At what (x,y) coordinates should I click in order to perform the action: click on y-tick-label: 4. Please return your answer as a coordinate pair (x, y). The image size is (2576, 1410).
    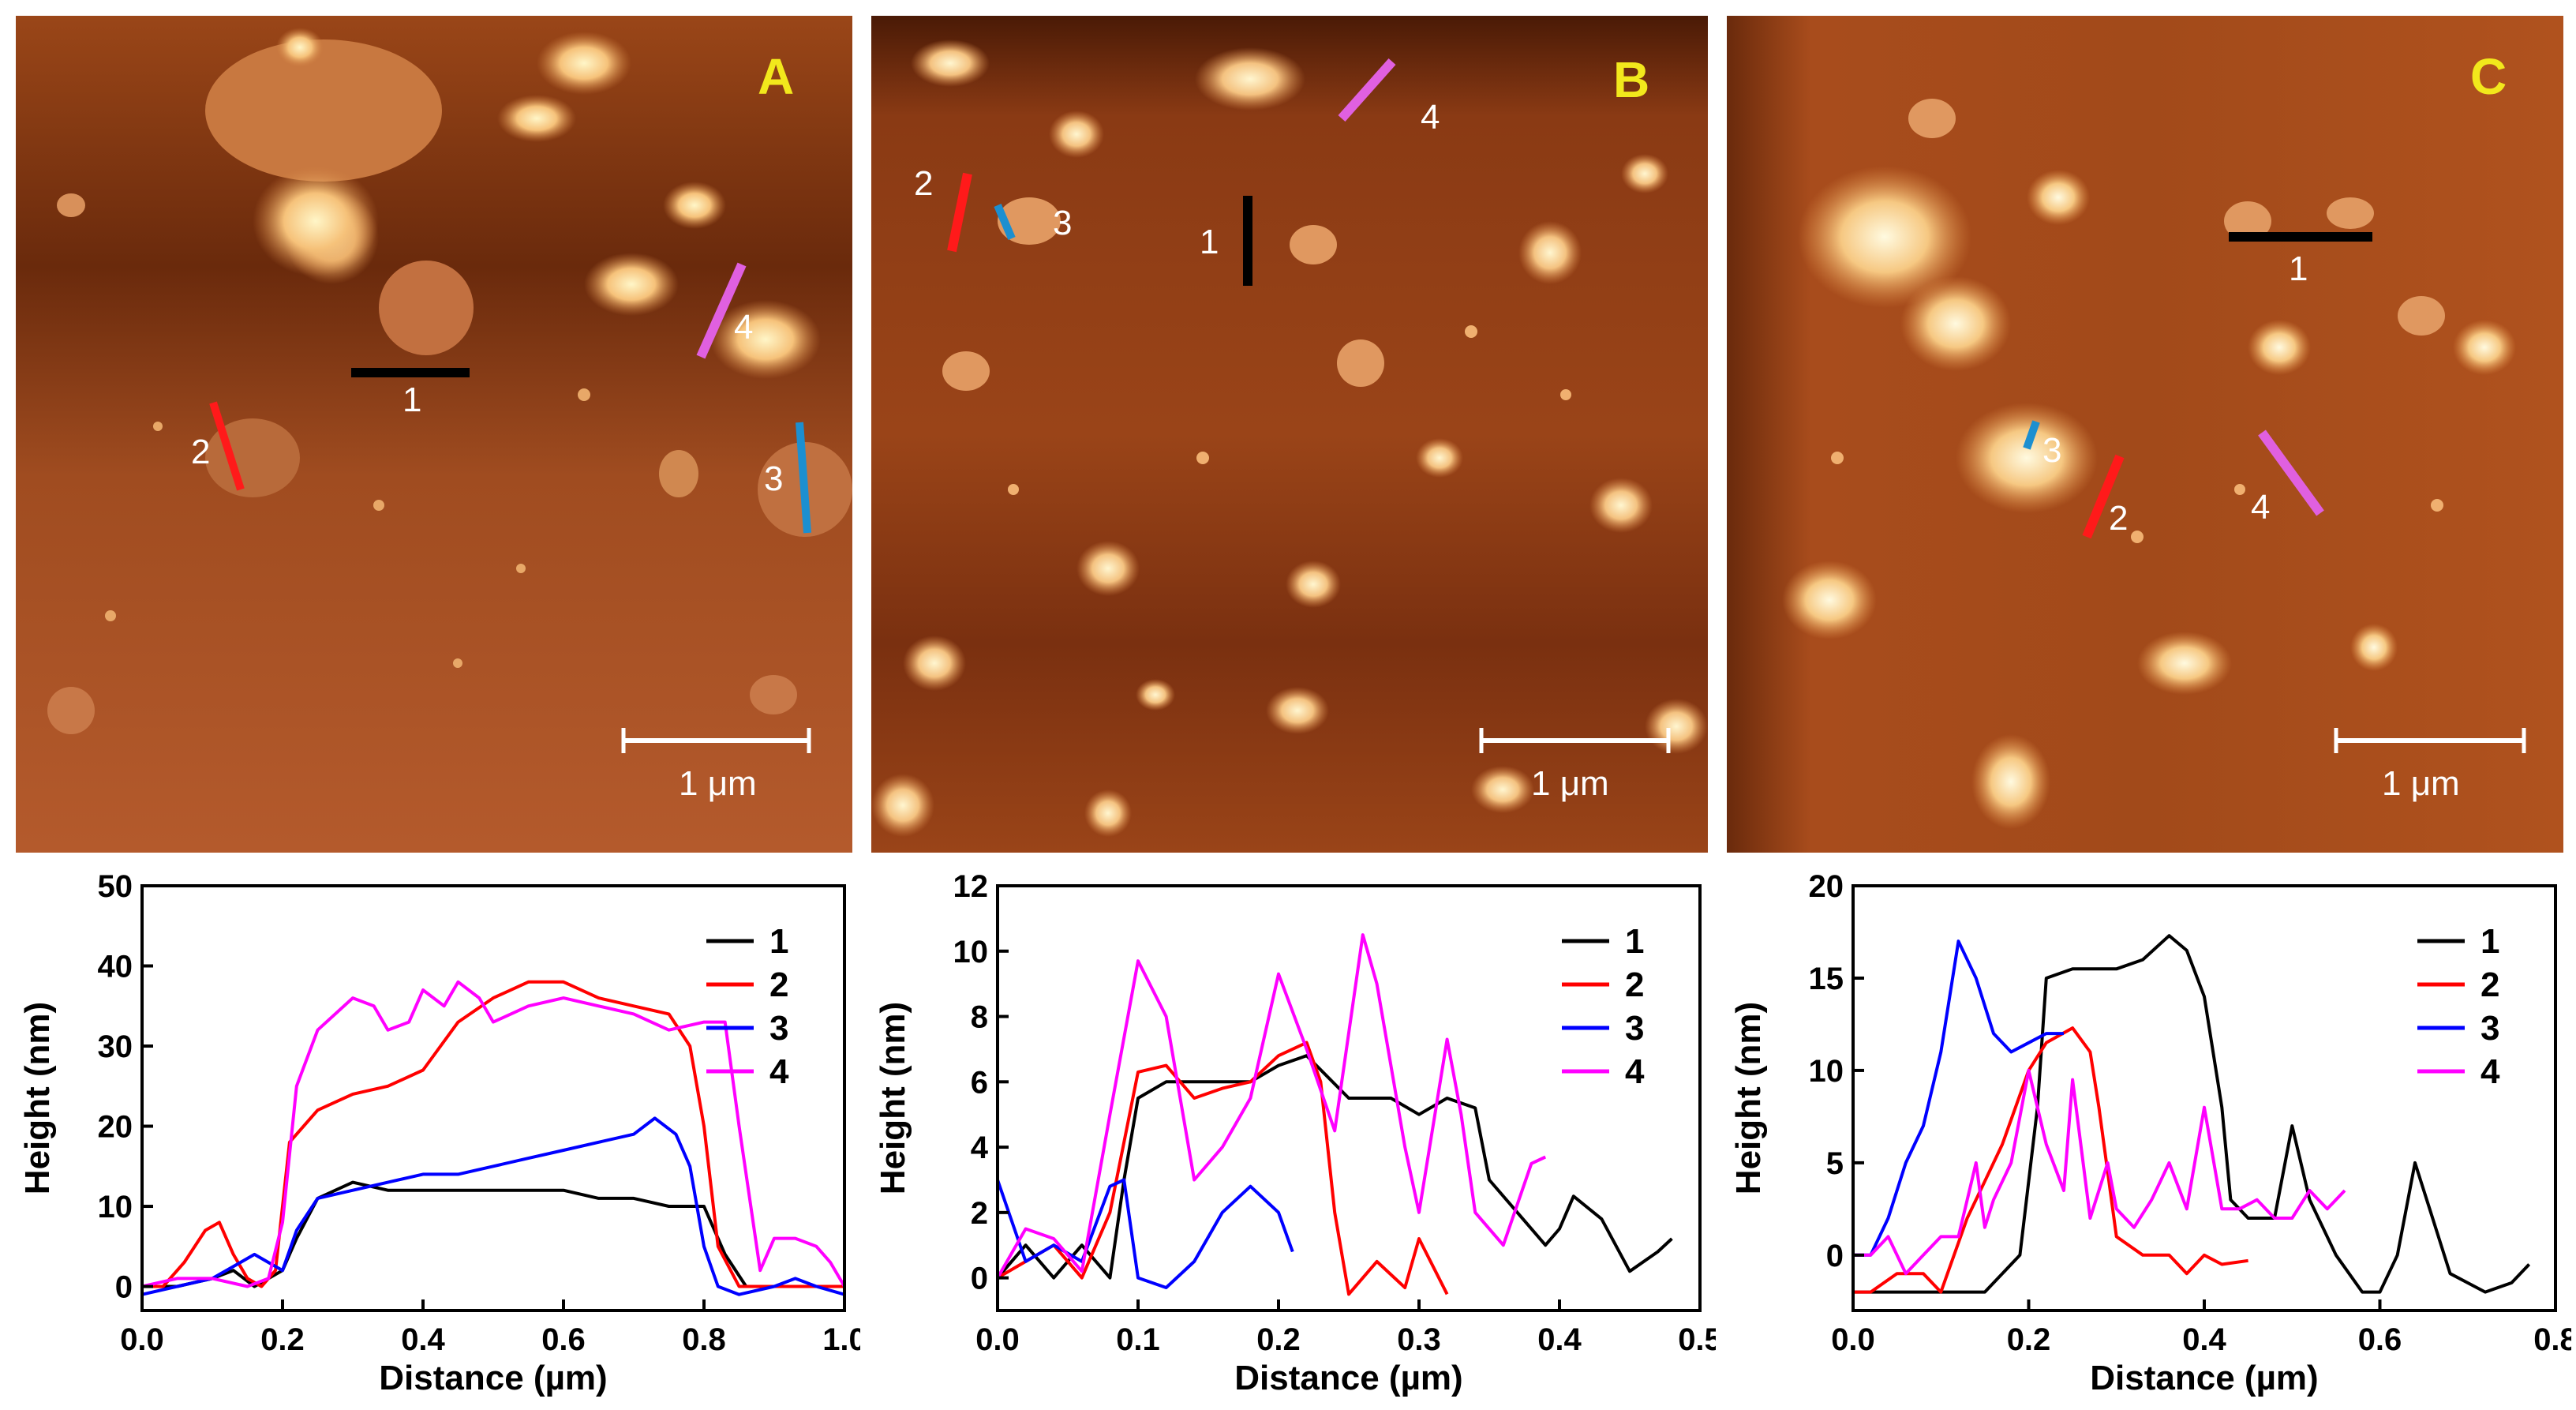
    Looking at the image, I should click on (980, 1148).